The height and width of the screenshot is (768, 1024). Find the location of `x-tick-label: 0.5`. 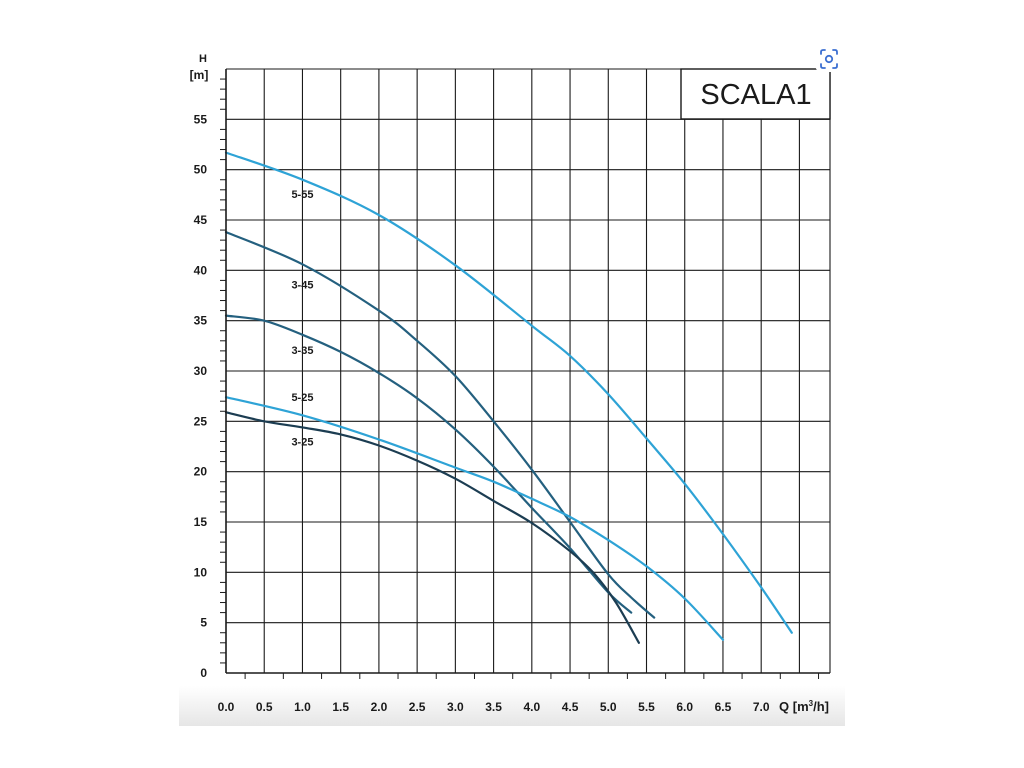

x-tick-label: 0.5 is located at coordinates (264, 707).